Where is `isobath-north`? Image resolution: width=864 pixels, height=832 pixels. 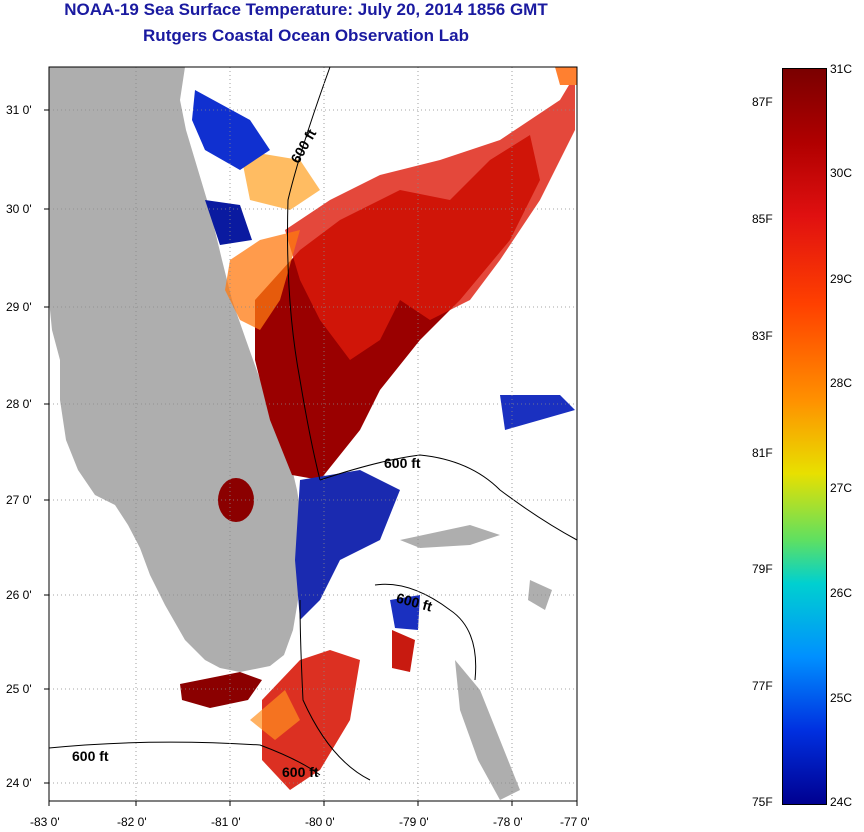 isobath-north is located at coordinates (309, 274).